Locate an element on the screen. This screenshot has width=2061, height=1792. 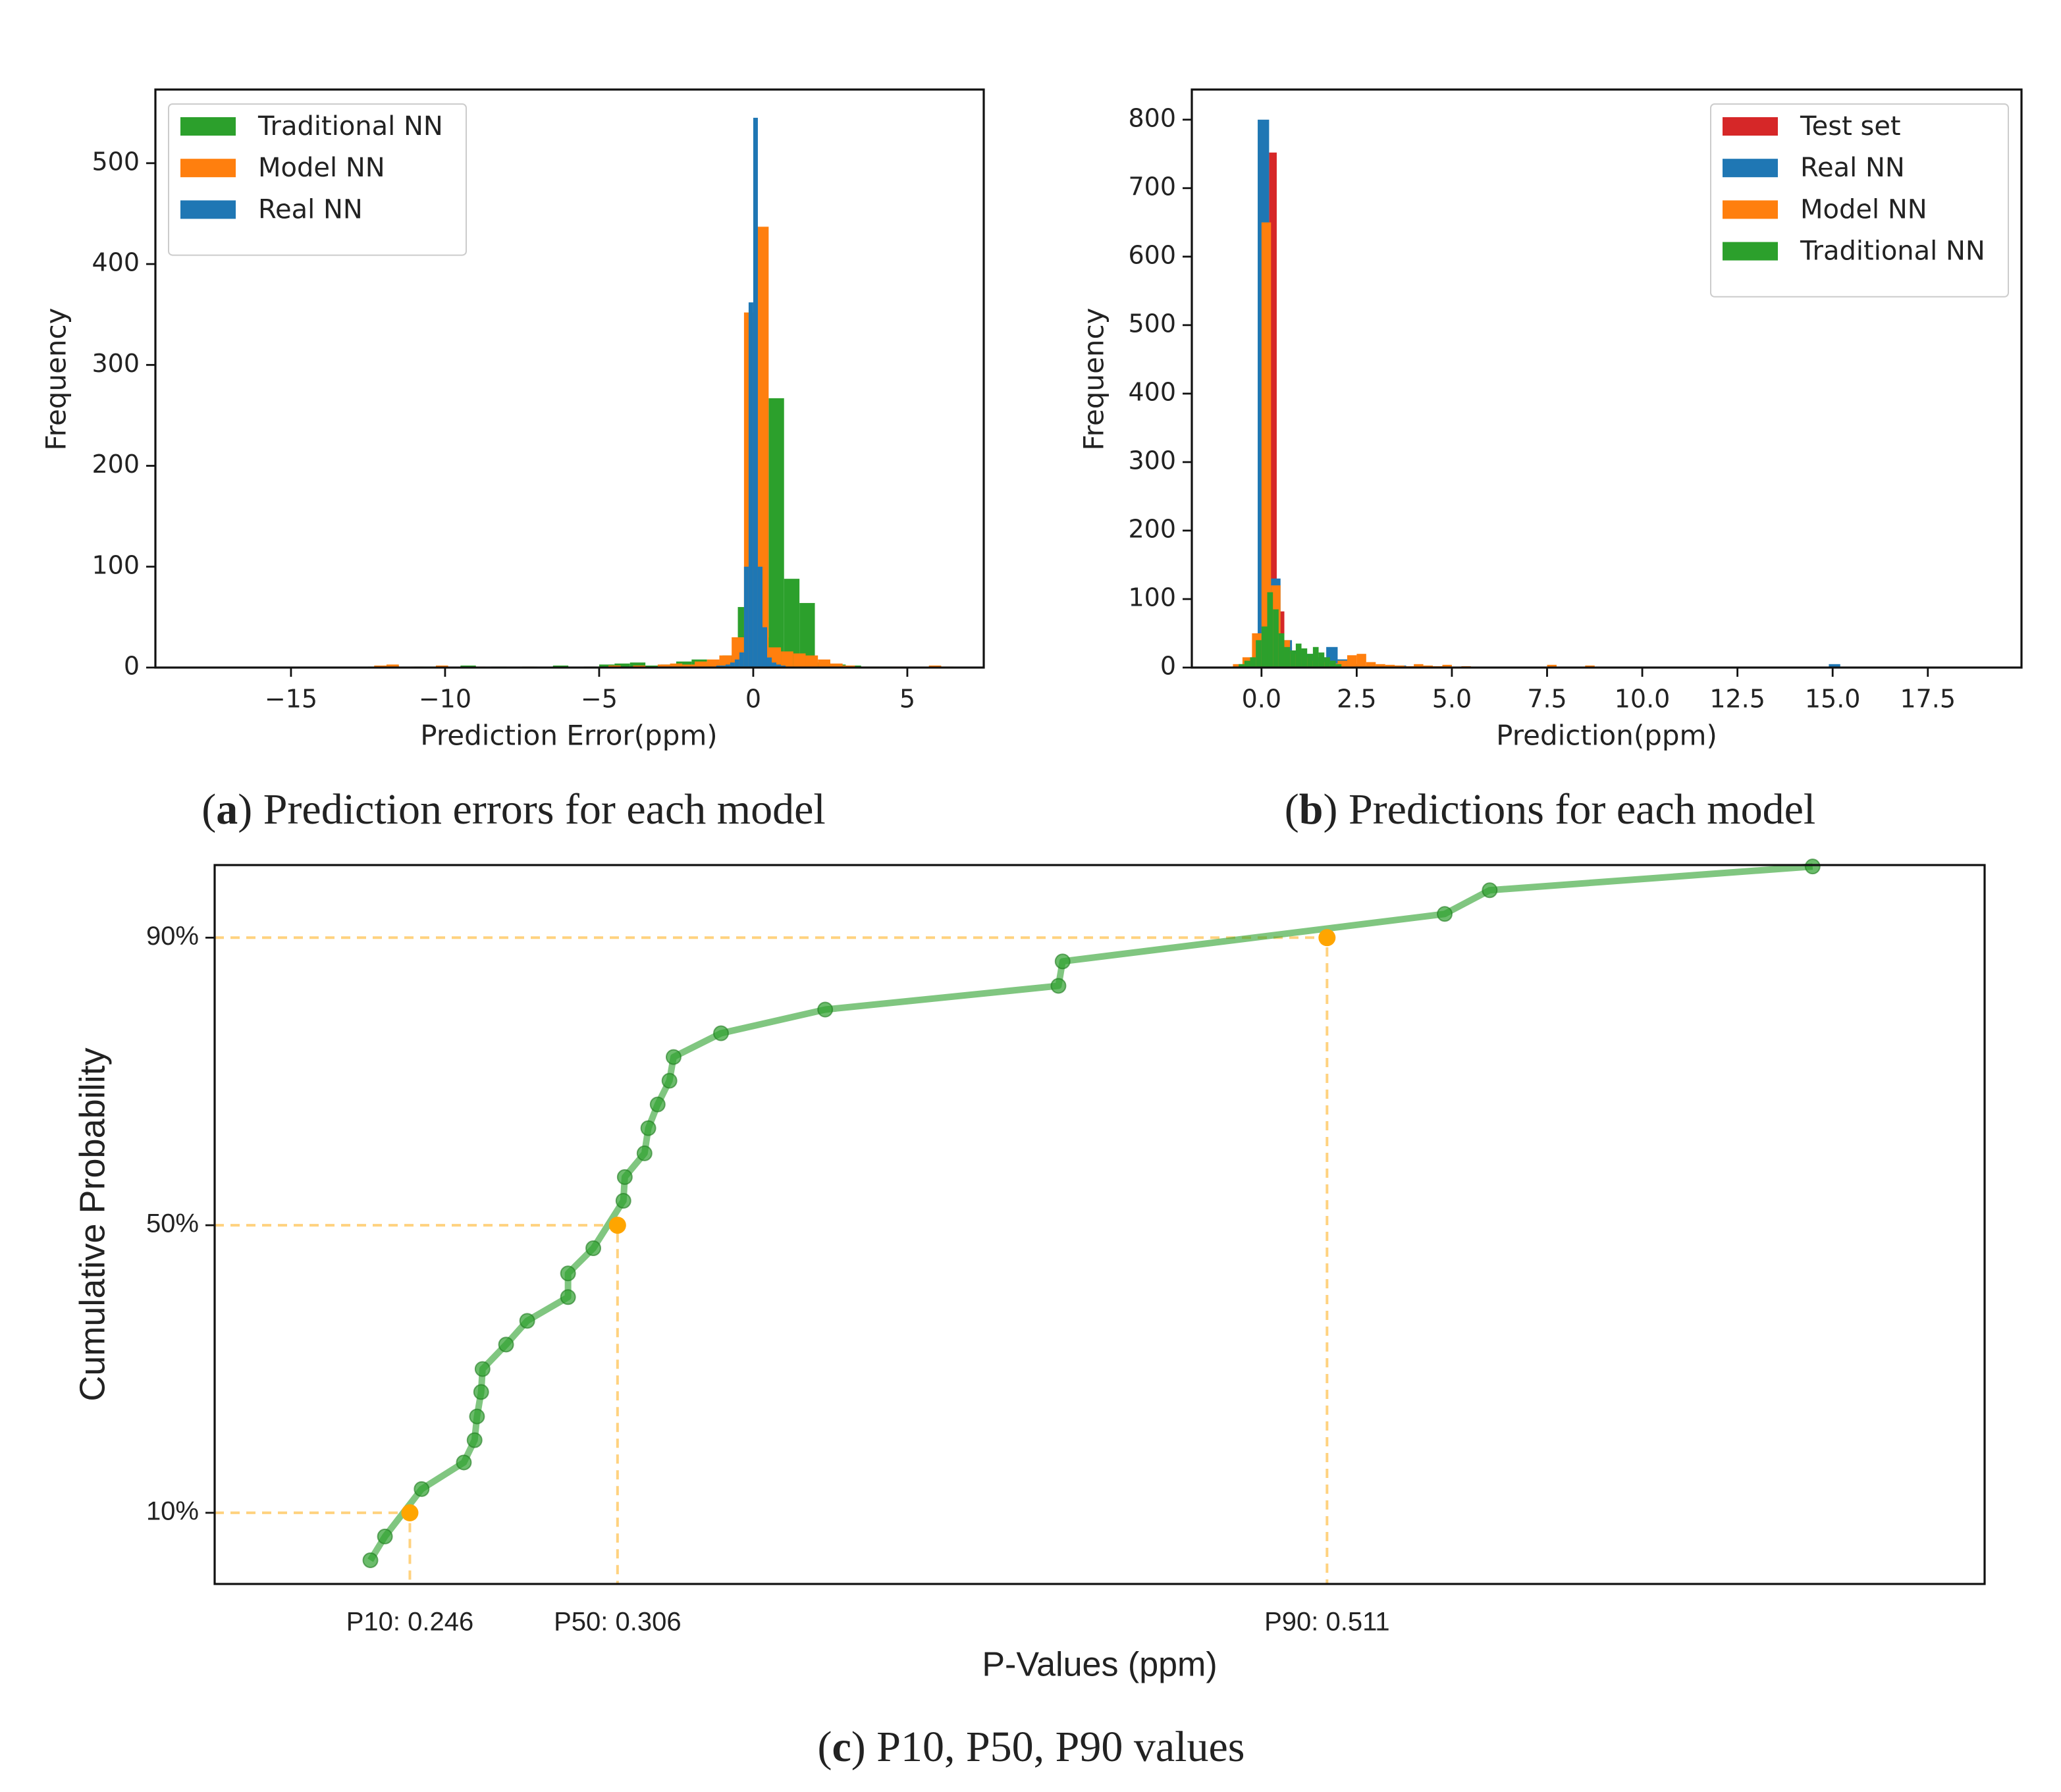
y-tick-label: 100 is located at coordinates (116, 564).